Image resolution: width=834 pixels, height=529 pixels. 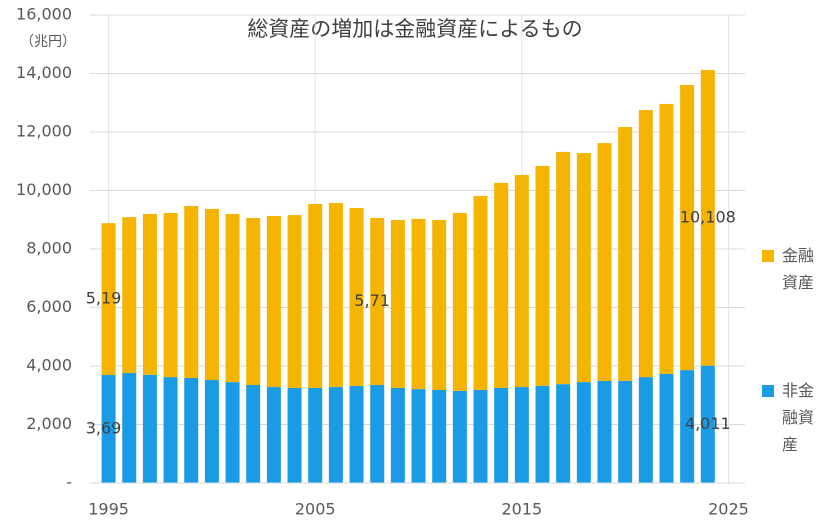 I want to click on data-label: 10,108, so click(x=708, y=216).